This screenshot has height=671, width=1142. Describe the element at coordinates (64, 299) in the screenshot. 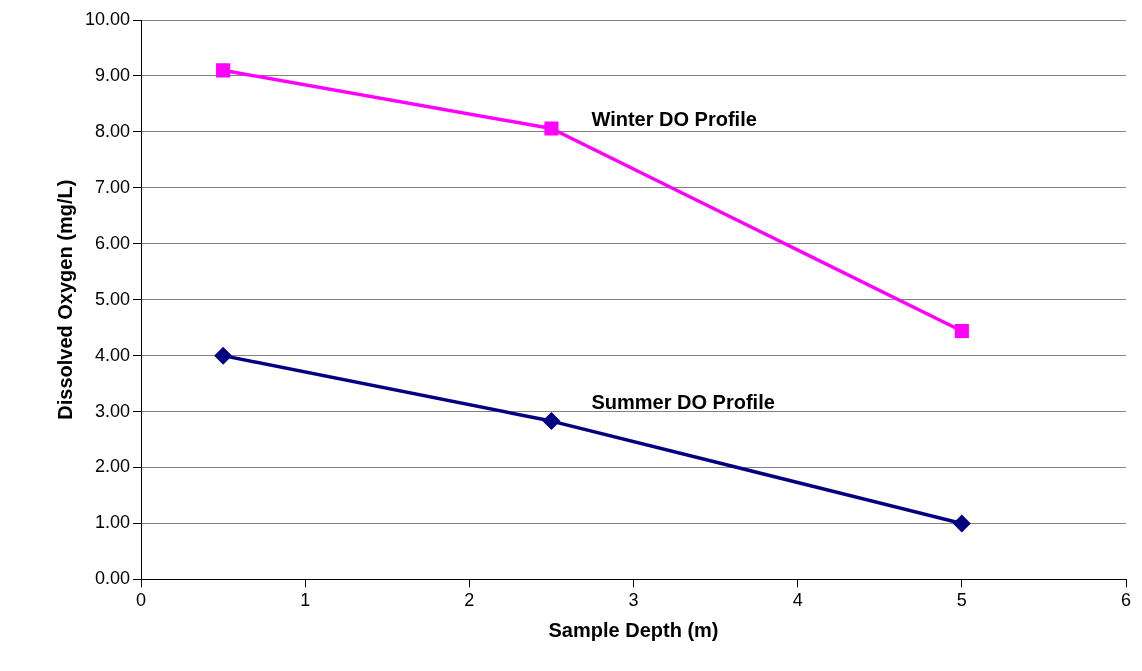

I see `y-axis-title: Dissolved Oxygen (mg/L)` at that location.